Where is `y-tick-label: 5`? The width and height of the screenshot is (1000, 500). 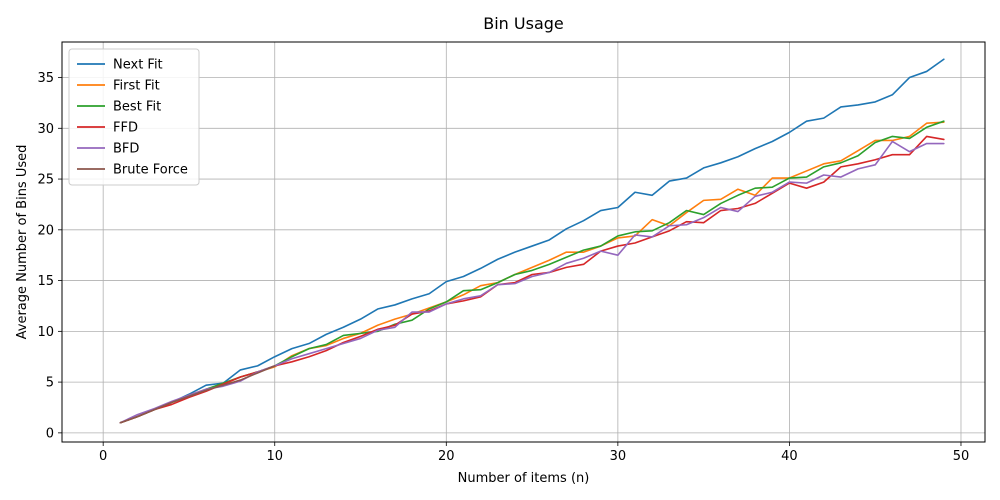
y-tick-label: 5 is located at coordinates (50, 383).